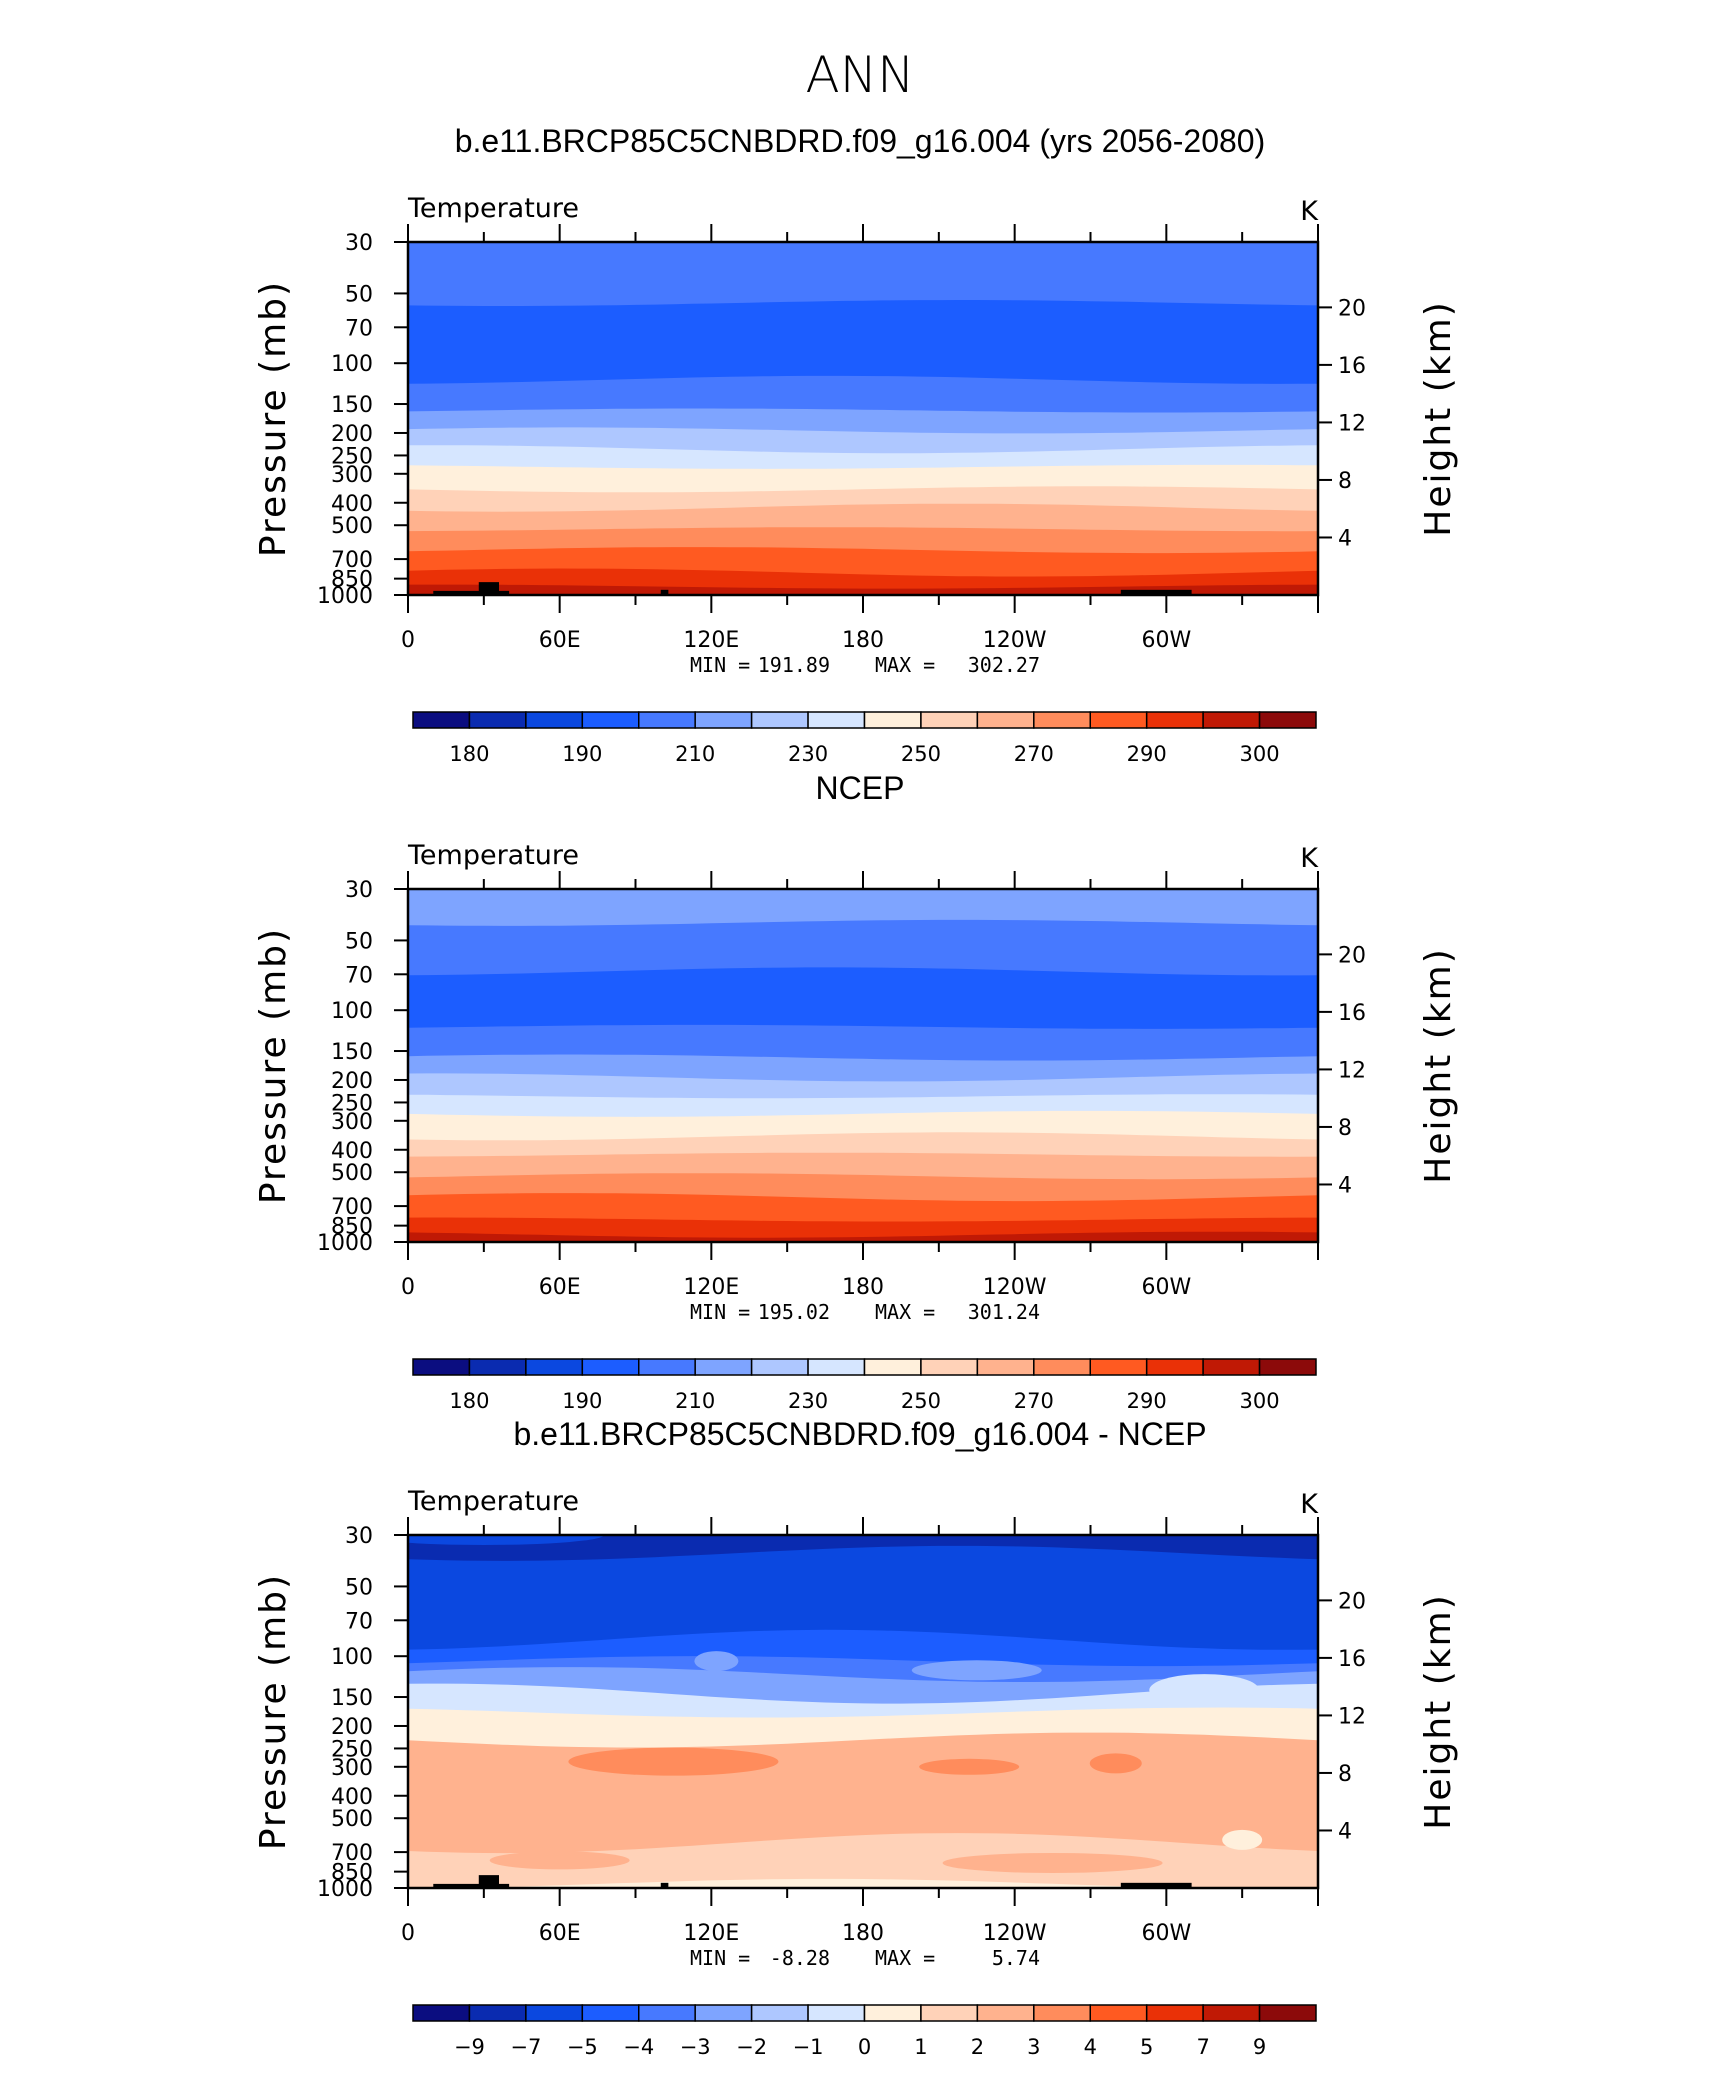 This screenshot has width=1710, height=2079. Describe the element at coordinates (1004, 1312) in the screenshot. I see `max-value: 301.24` at that location.